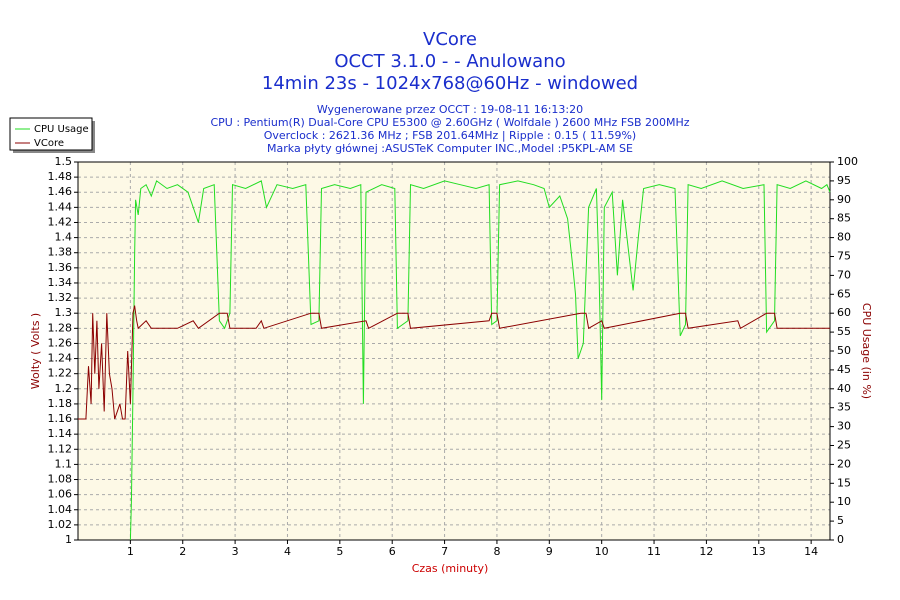 The height and width of the screenshot is (600, 900). What do you see at coordinates (844, 331) in the screenshot?
I see `y2-tick-label: 55` at bounding box center [844, 331].